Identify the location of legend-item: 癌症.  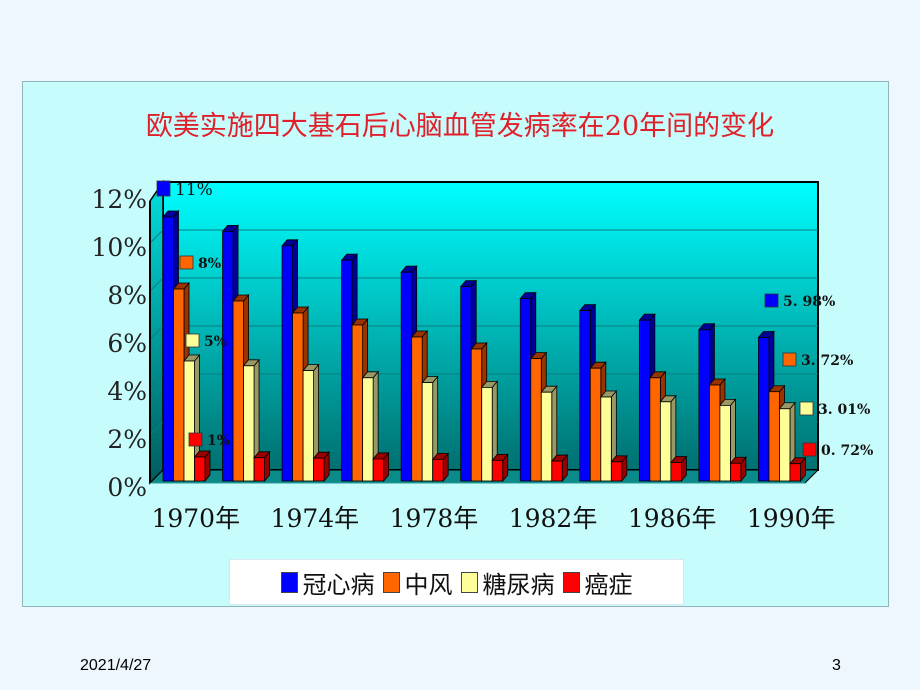
(597, 582).